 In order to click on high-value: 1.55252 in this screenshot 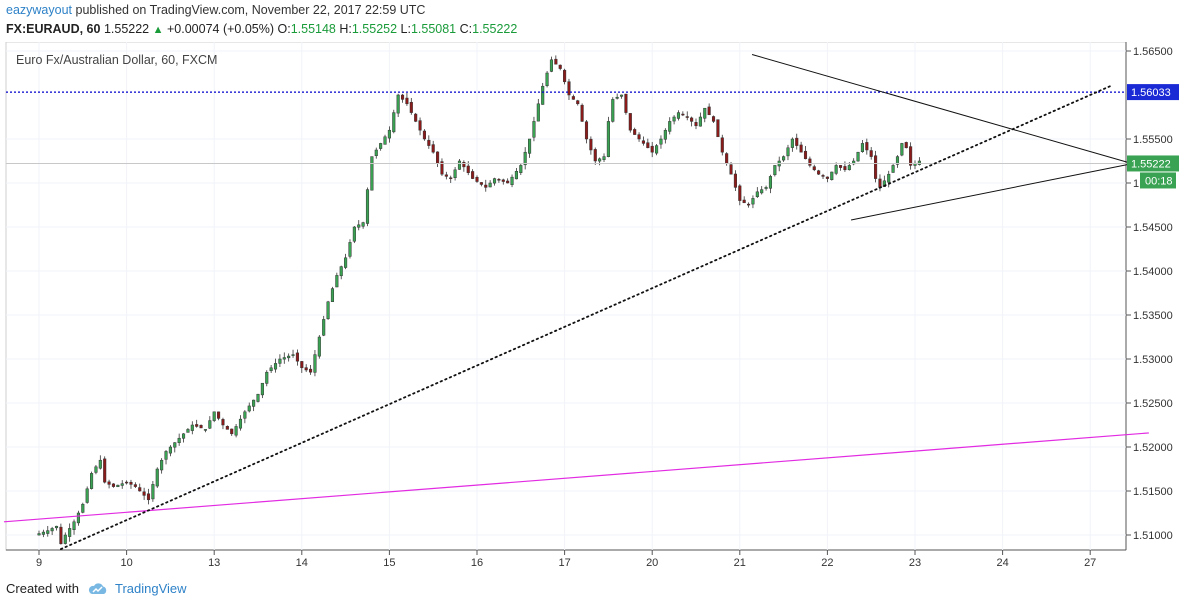, I will do `click(374, 29)`.